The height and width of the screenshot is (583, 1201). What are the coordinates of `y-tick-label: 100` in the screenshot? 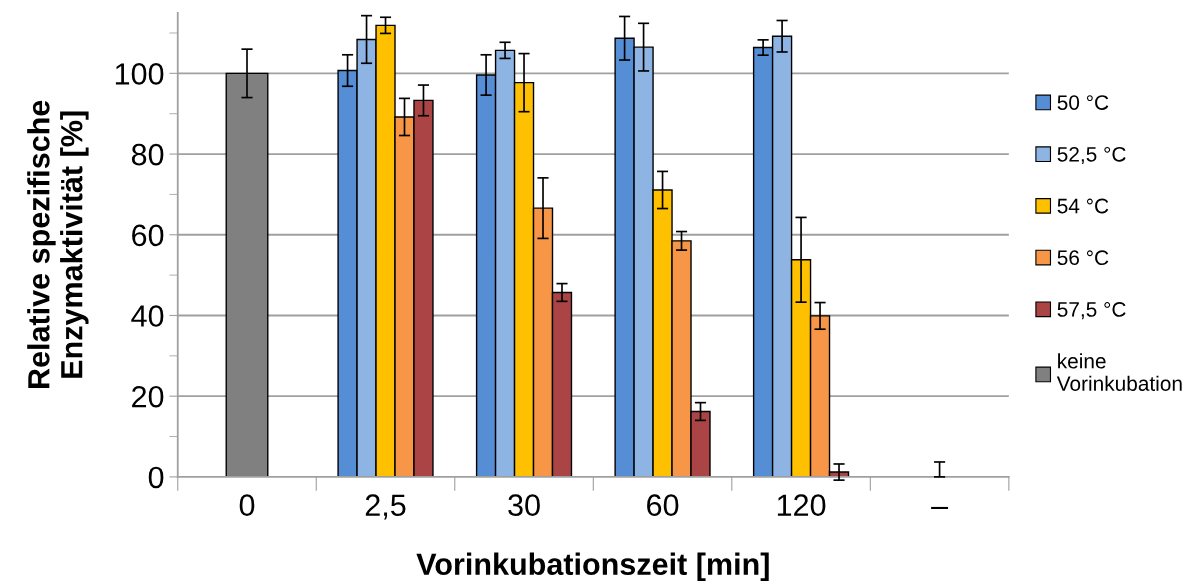 It's located at (139, 74).